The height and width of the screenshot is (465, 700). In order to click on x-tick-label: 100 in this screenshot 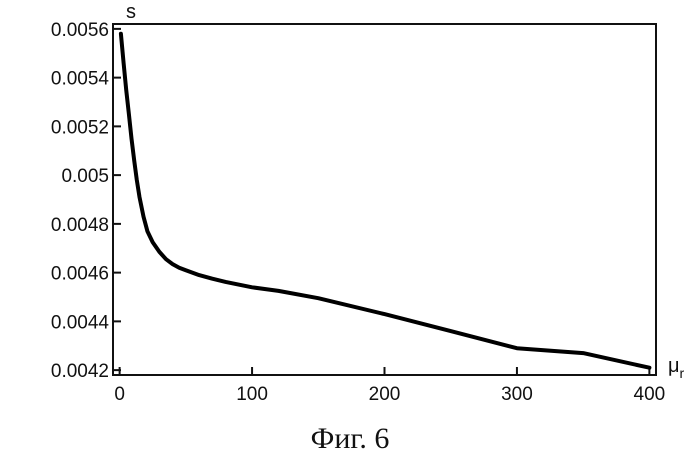, I will do `click(252, 394)`.